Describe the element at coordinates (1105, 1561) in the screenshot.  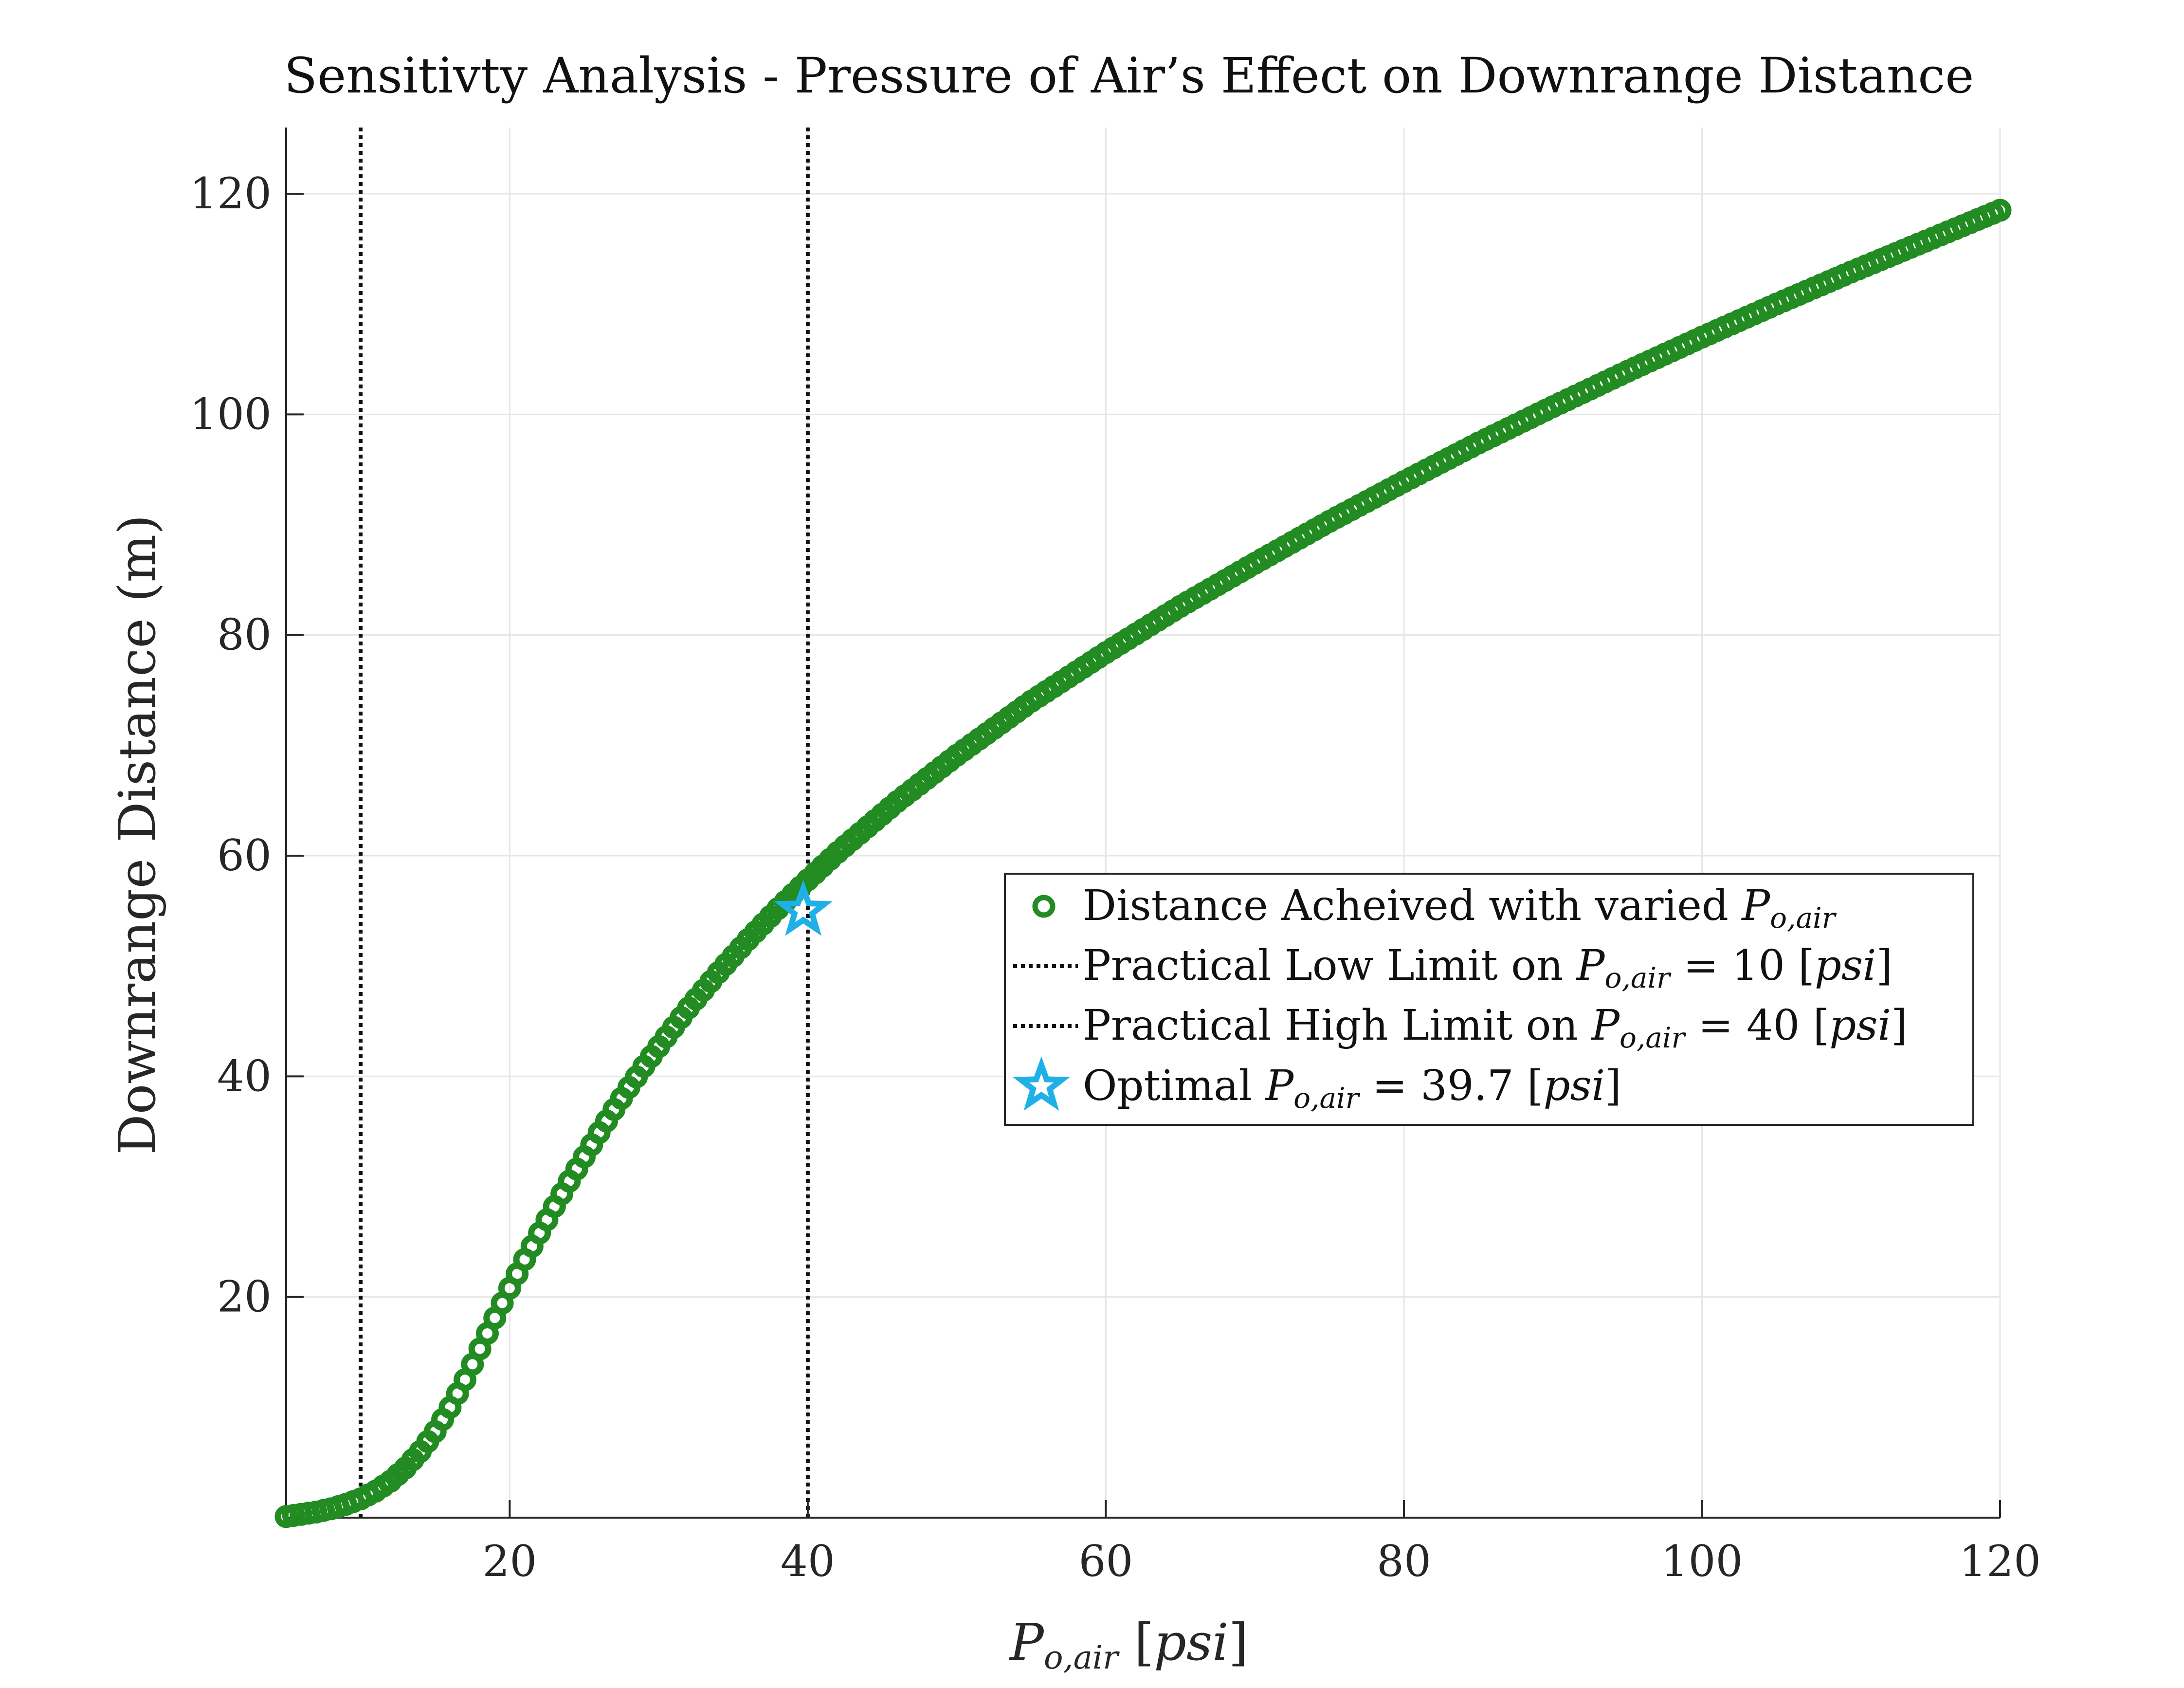
I see `x-tick-label: 60` at that location.